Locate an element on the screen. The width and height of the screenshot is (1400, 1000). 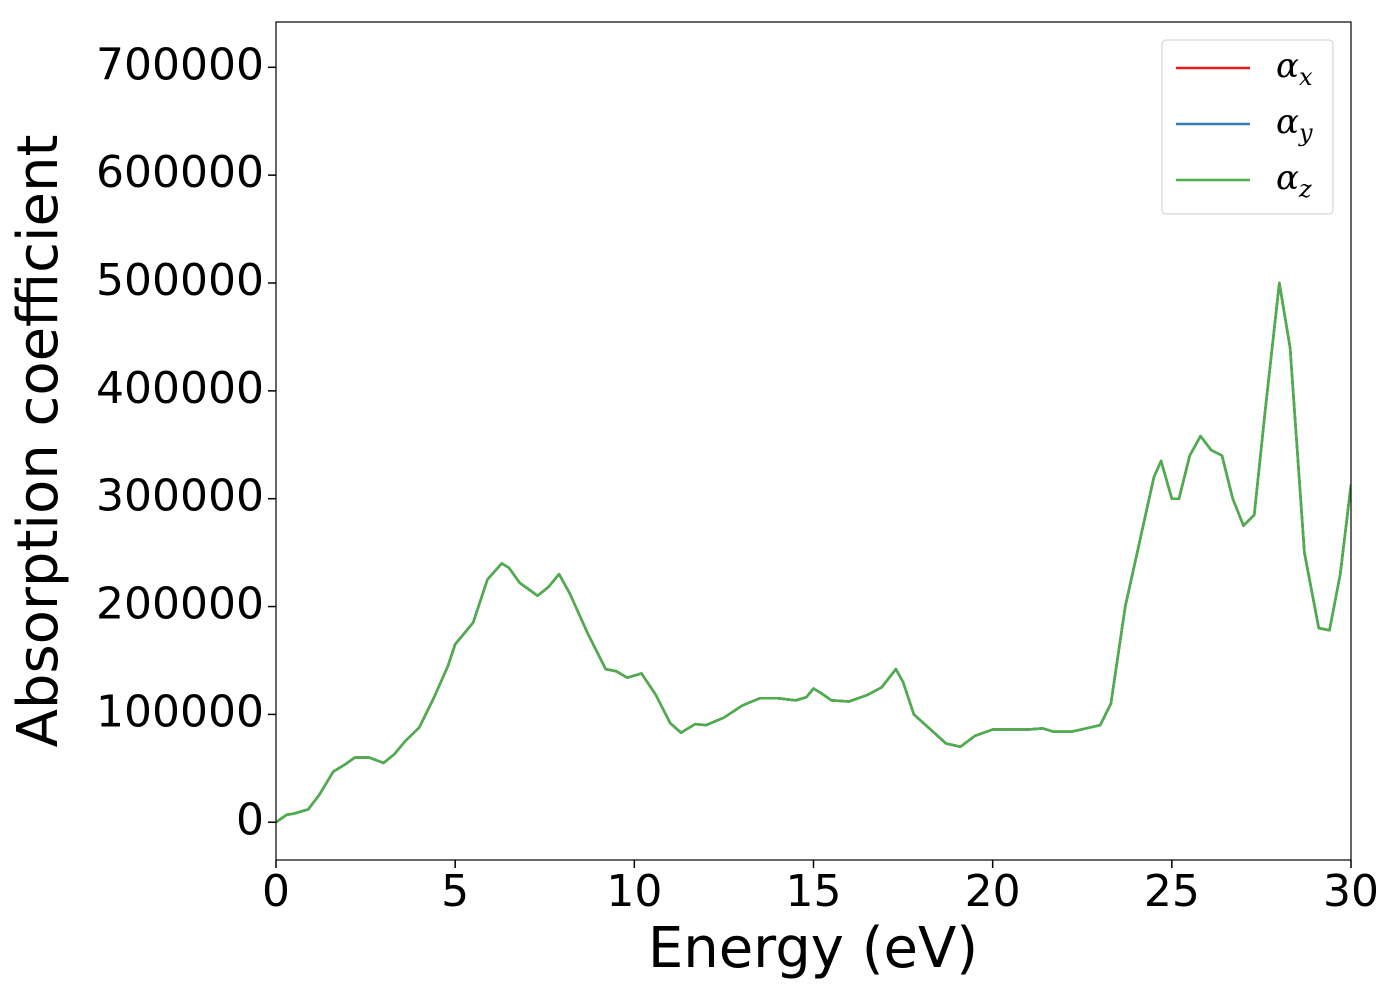
legend-label: αz is located at coordinates (1294, 180).